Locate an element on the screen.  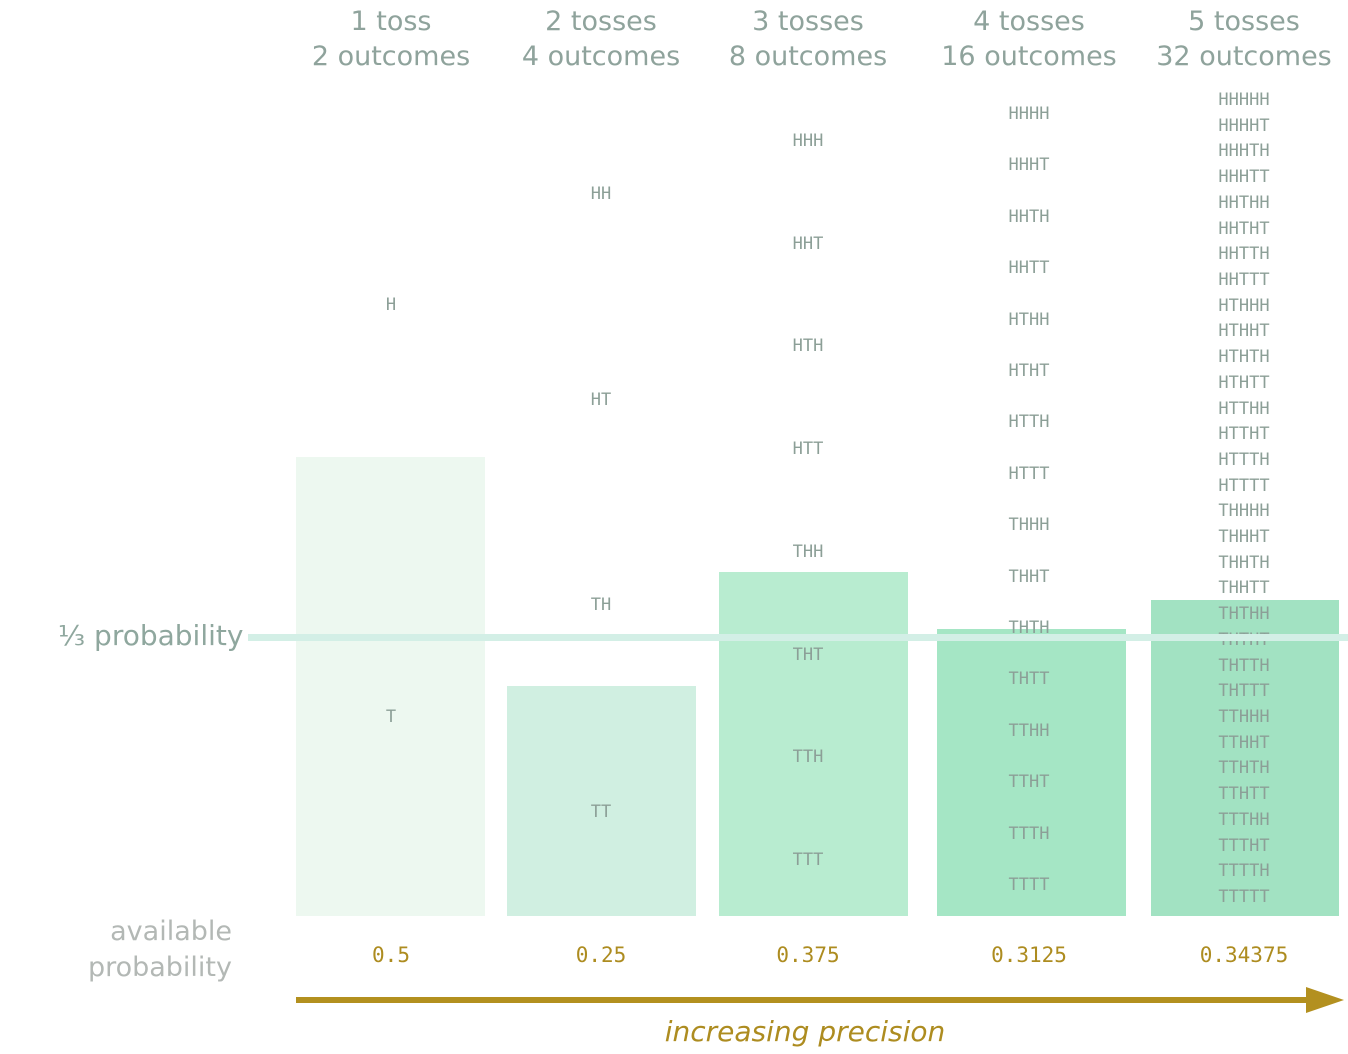
outcome-sequence: HH is located at coordinates (601, 194).